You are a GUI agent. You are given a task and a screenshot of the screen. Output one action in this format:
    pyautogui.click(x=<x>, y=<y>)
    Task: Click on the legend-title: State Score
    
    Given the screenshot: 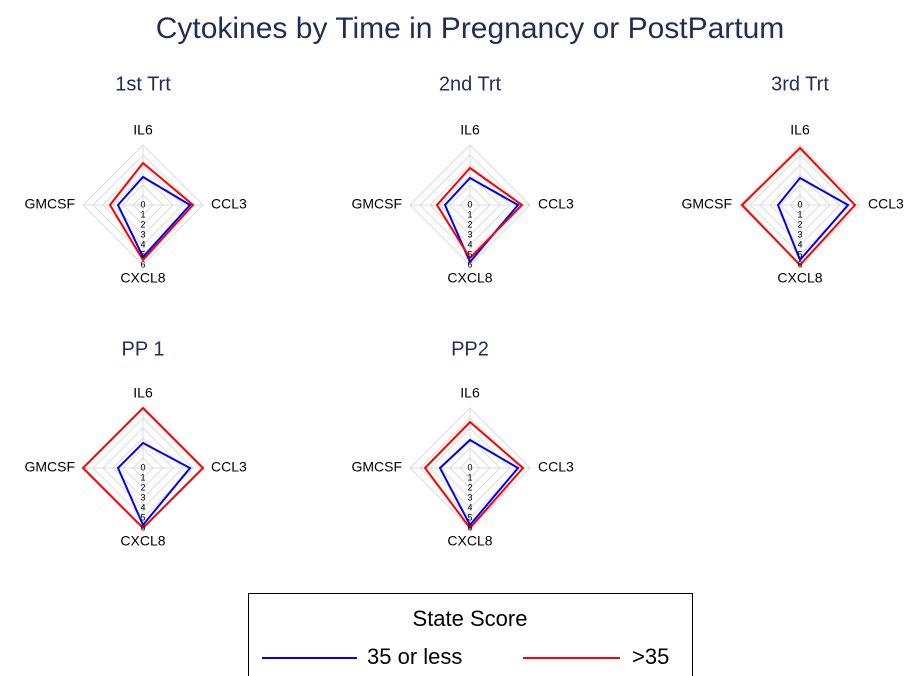 What is the action you would take?
    pyautogui.click(x=470, y=618)
    